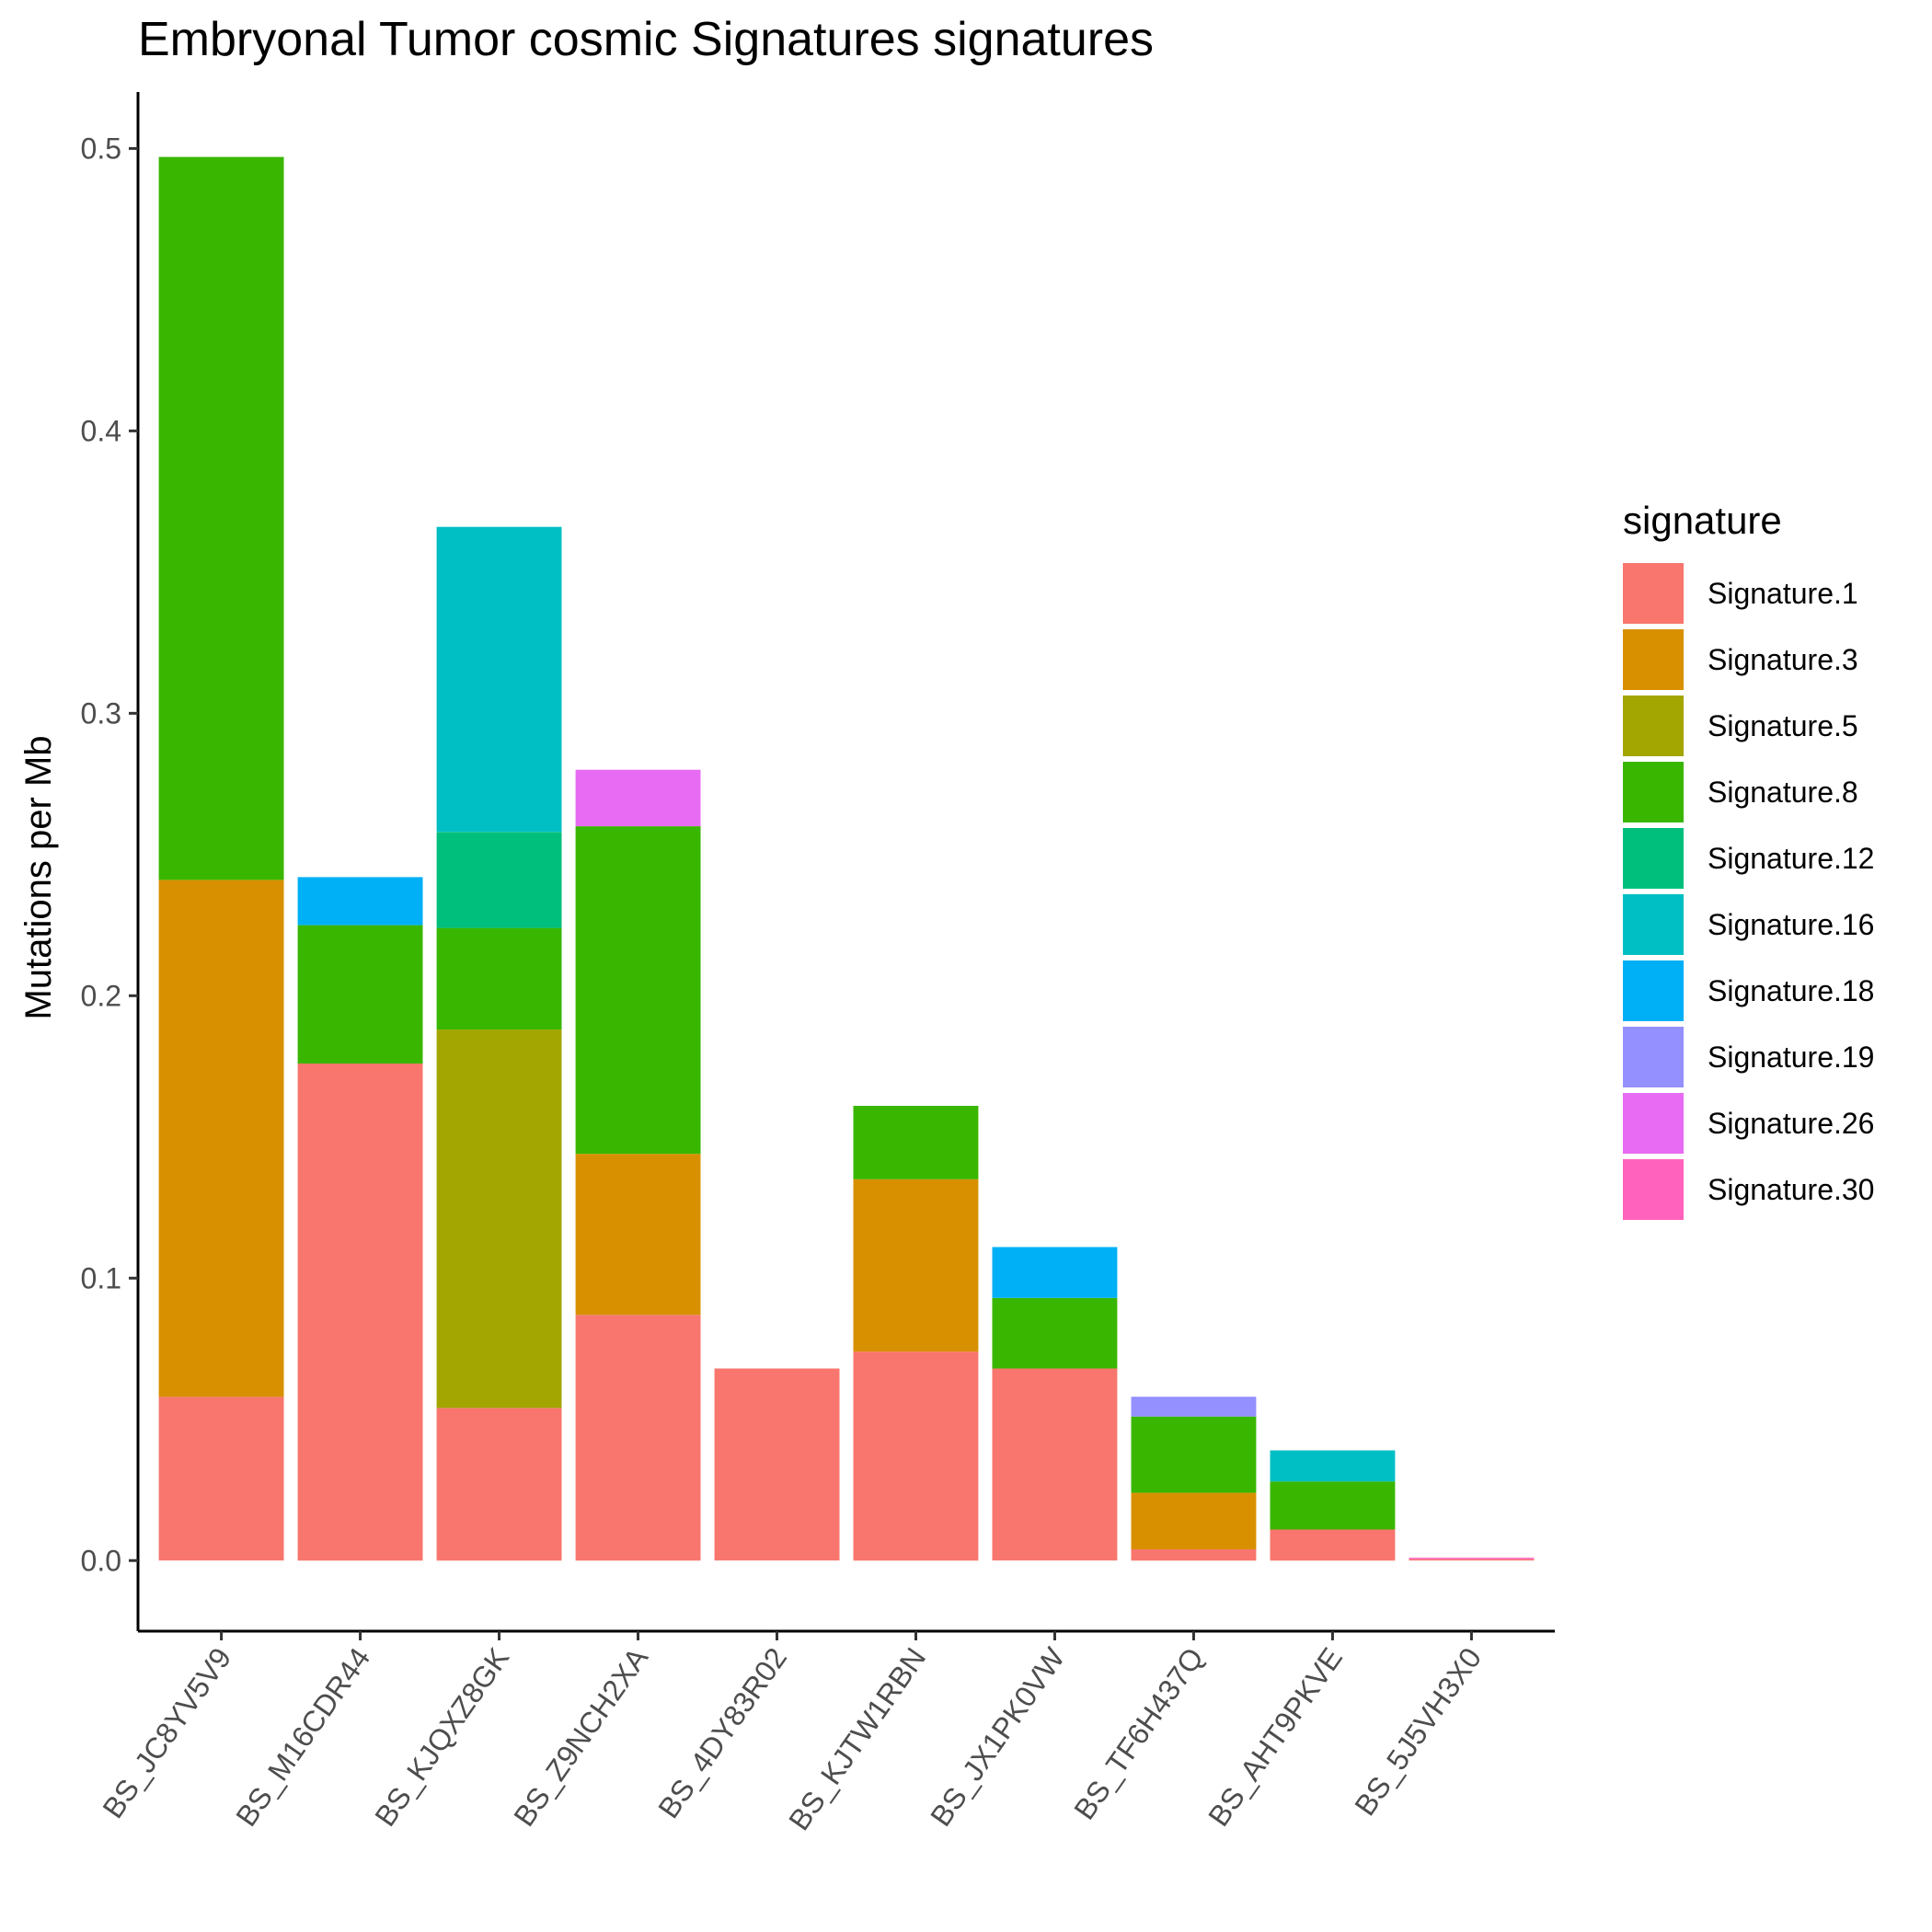  Describe the element at coordinates (101, 430) in the screenshot. I see `y-tick-label: 0.4` at that location.